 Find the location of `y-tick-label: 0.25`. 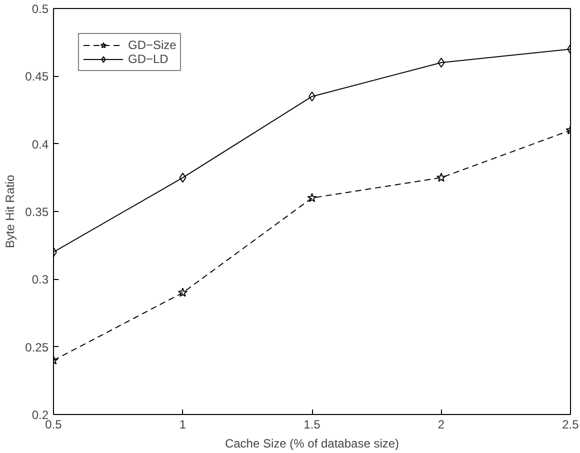

y-tick-label: 0.25 is located at coordinates (37, 347).